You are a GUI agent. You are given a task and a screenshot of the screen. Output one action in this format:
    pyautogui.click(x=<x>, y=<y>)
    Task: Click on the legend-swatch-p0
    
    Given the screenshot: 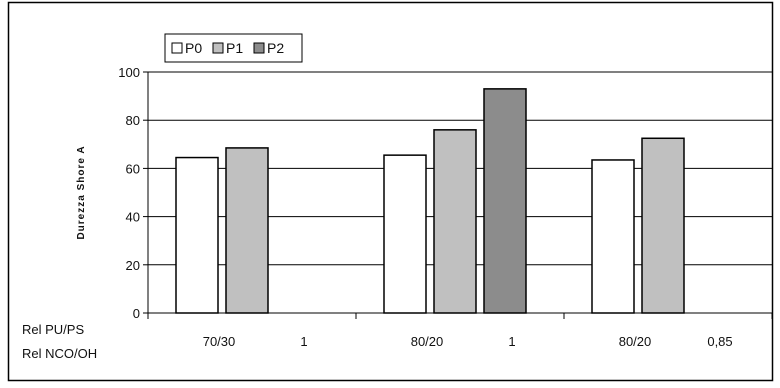 What is the action you would take?
    pyautogui.click(x=177, y=48)
    